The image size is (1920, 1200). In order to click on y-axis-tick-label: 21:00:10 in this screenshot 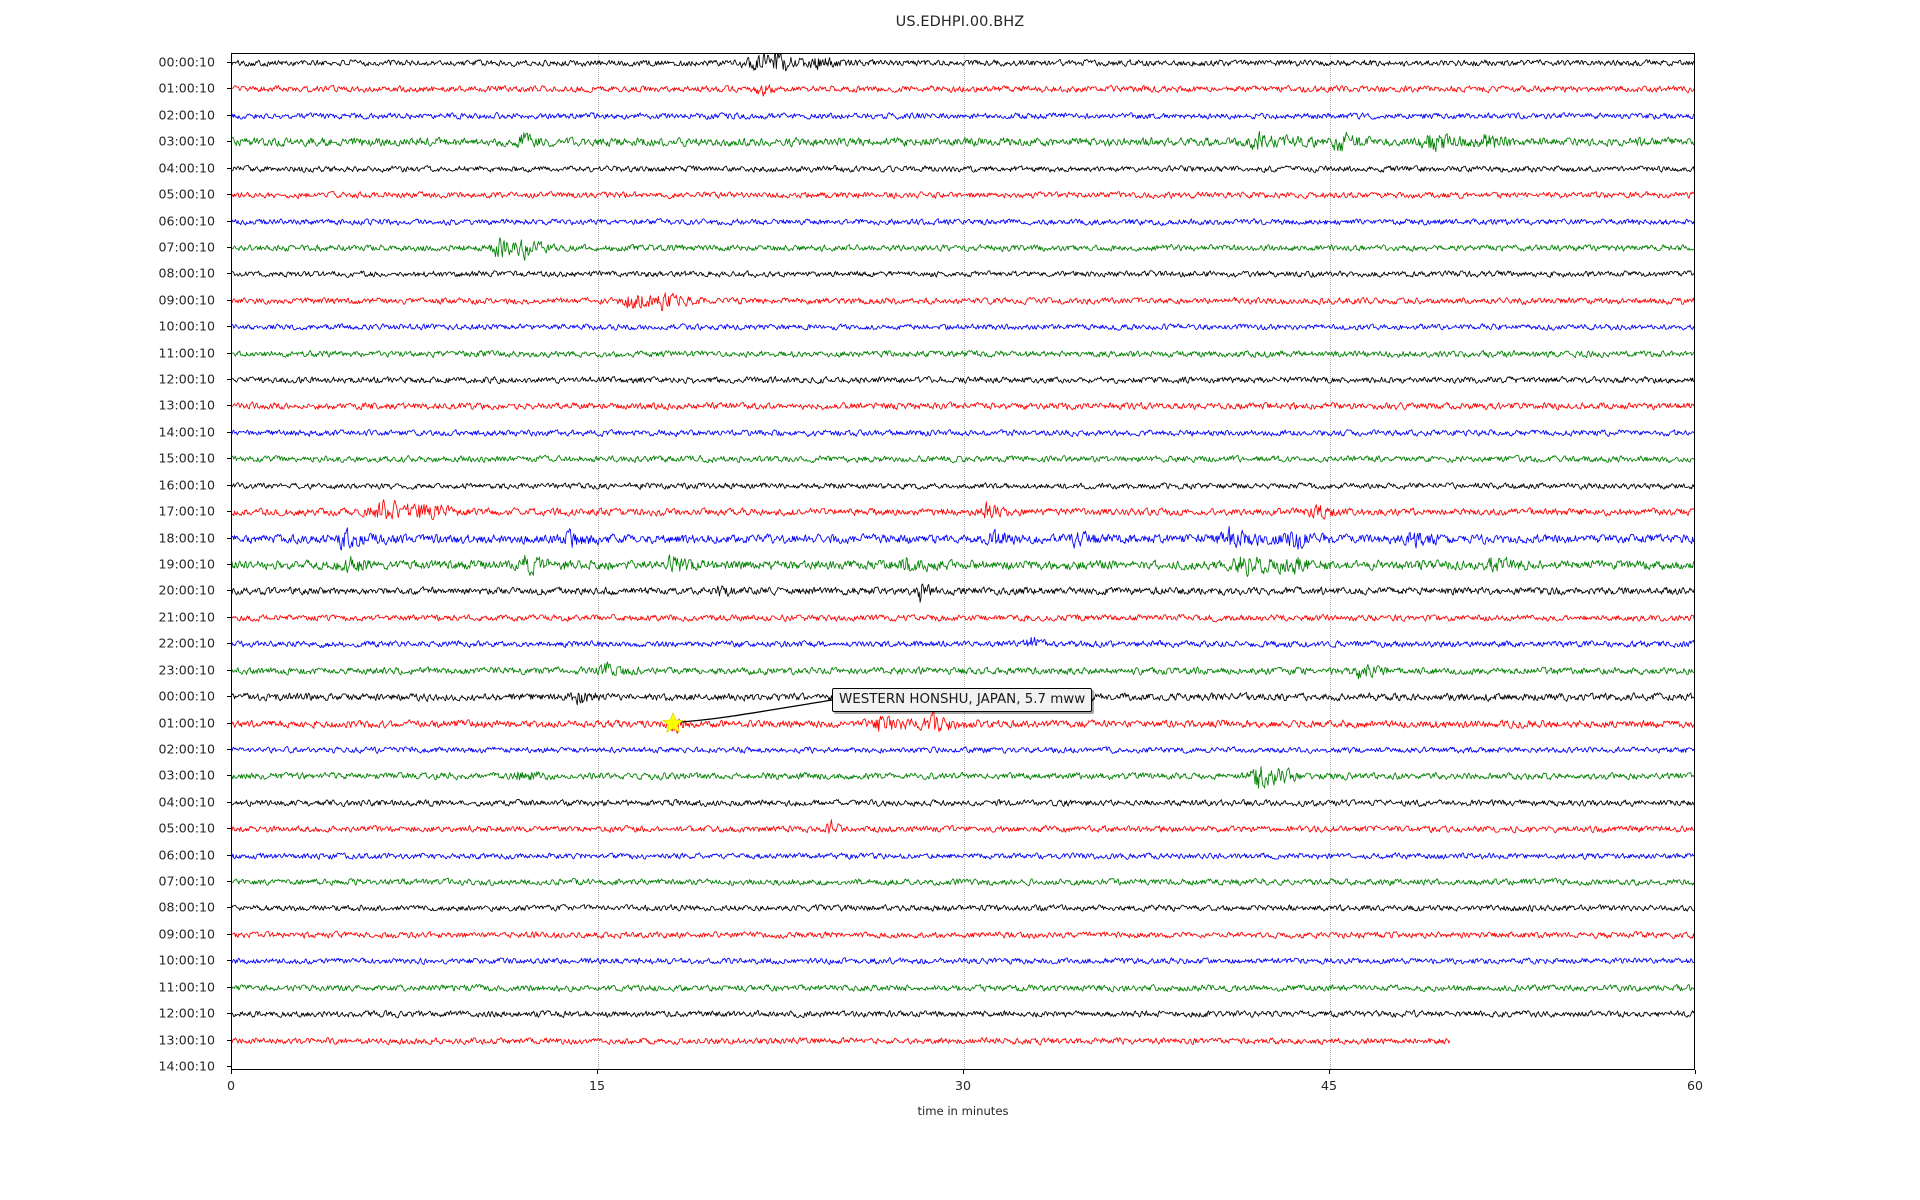, I will do `click(186, 617)`.